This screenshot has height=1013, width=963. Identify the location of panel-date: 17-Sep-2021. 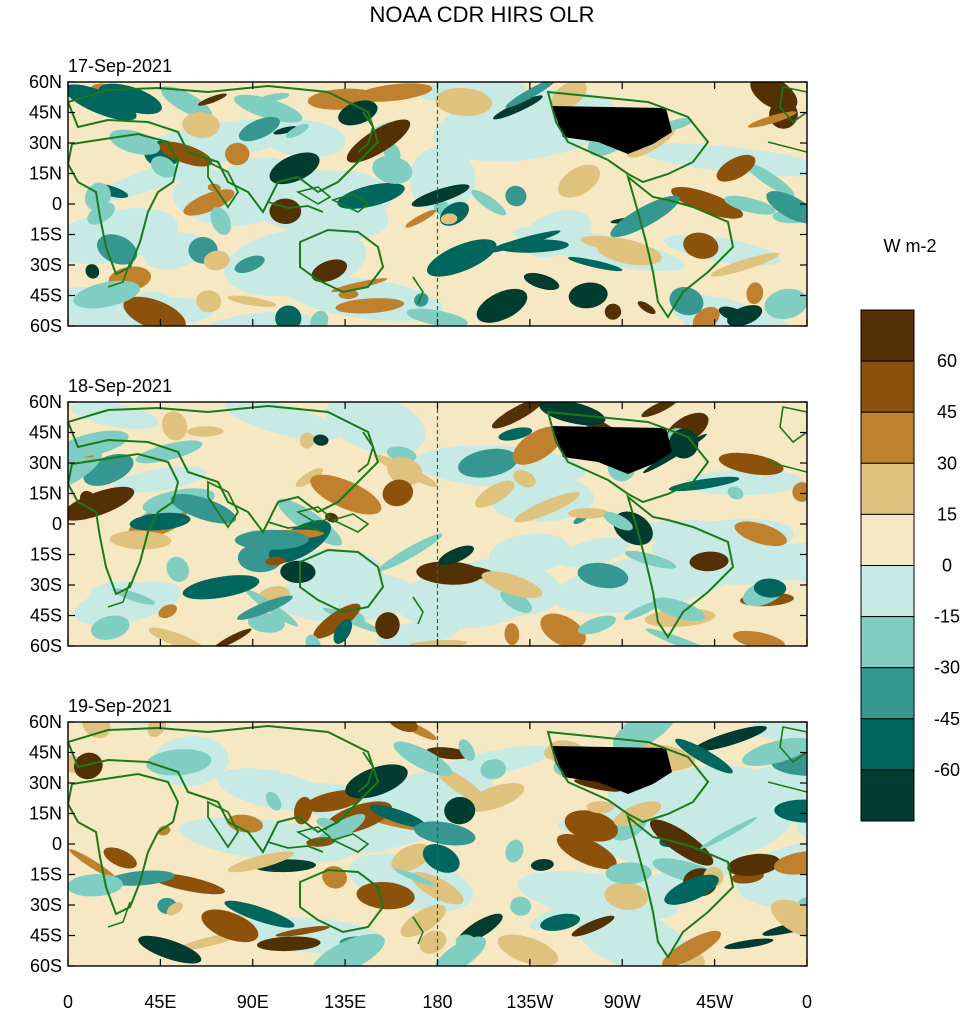
(120, 66).